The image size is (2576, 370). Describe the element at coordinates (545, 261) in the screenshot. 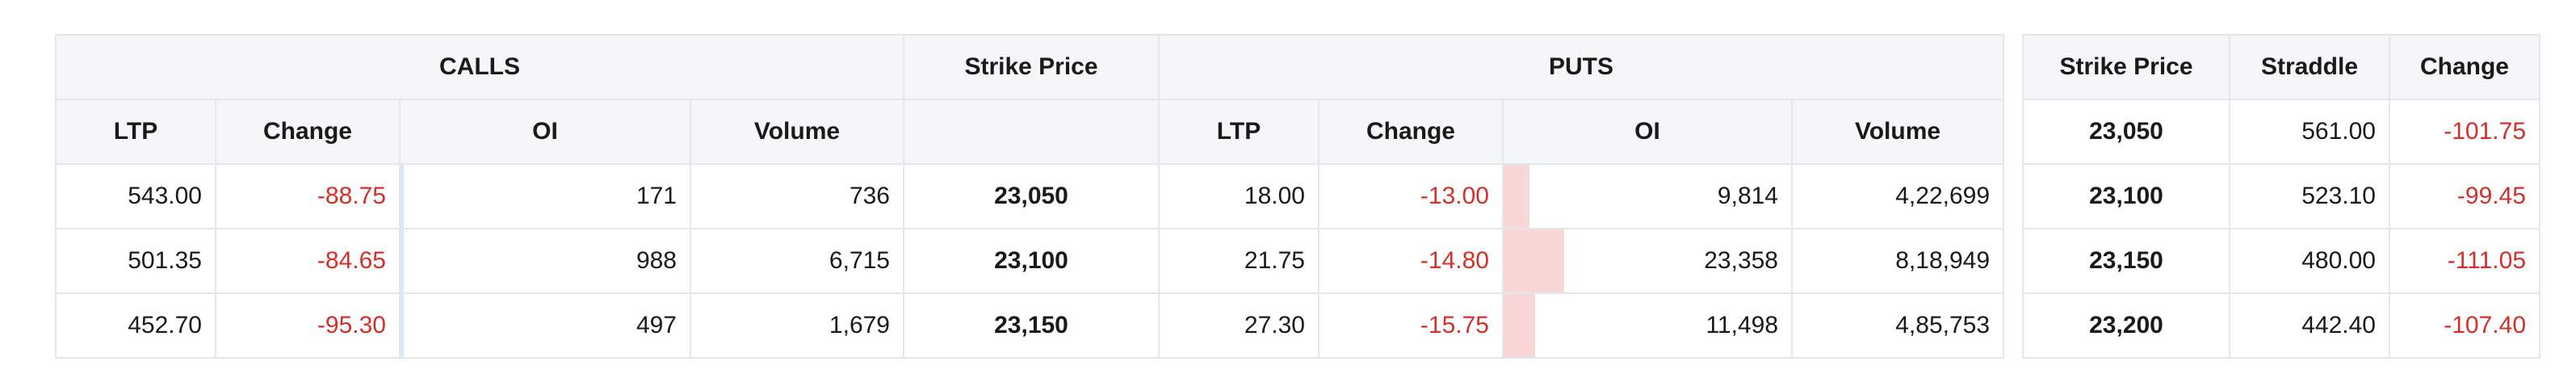

I see `call-oi-cell: 988` at that location.